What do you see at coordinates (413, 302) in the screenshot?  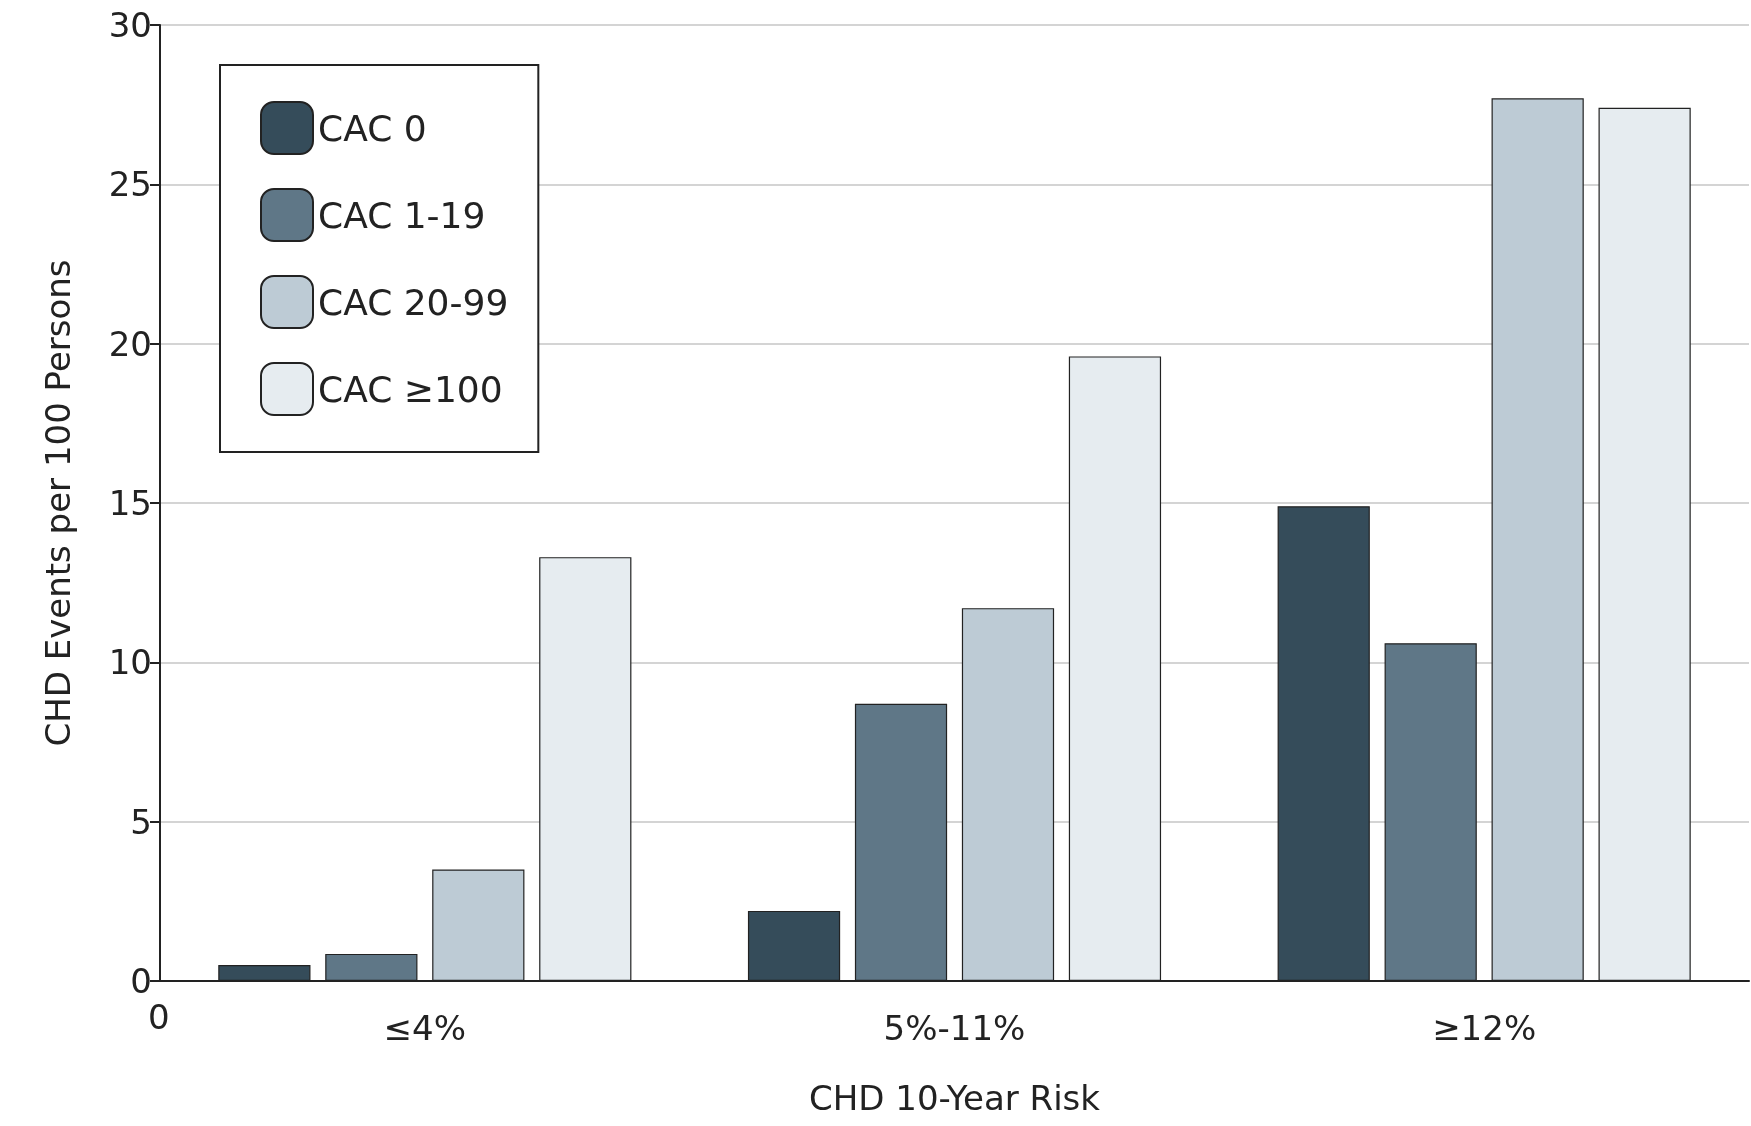 I see `legend-label: CAC 20-99` at bounding box center [413, 302].